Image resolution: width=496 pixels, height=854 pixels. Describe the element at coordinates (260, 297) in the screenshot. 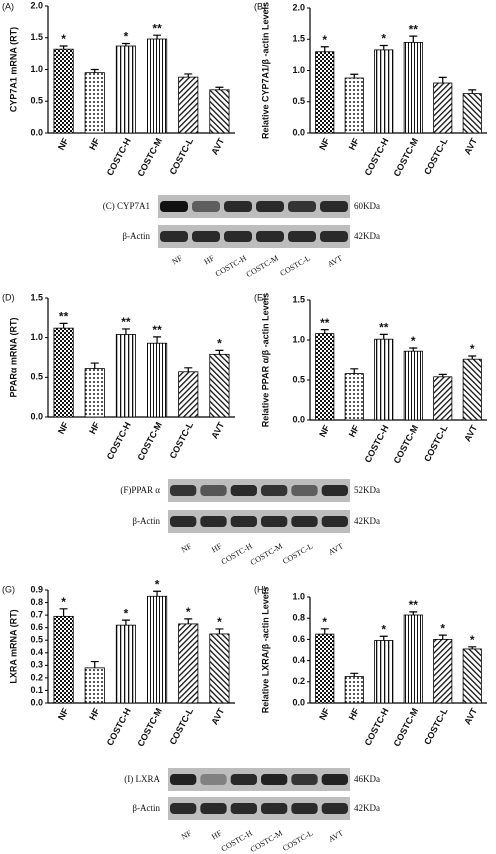

I see `panel-label: (E)` at that location.